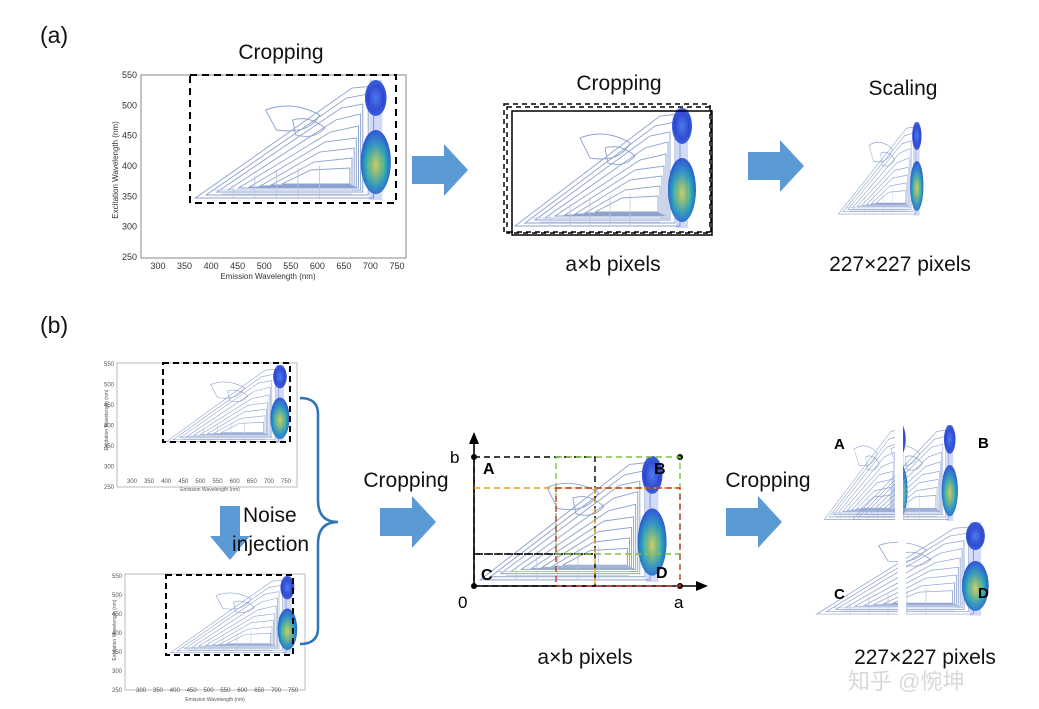  What do you see at coordinates (293, 139) in the screenshot?
I see `crop-box-original` at bounding box center [293, 139].